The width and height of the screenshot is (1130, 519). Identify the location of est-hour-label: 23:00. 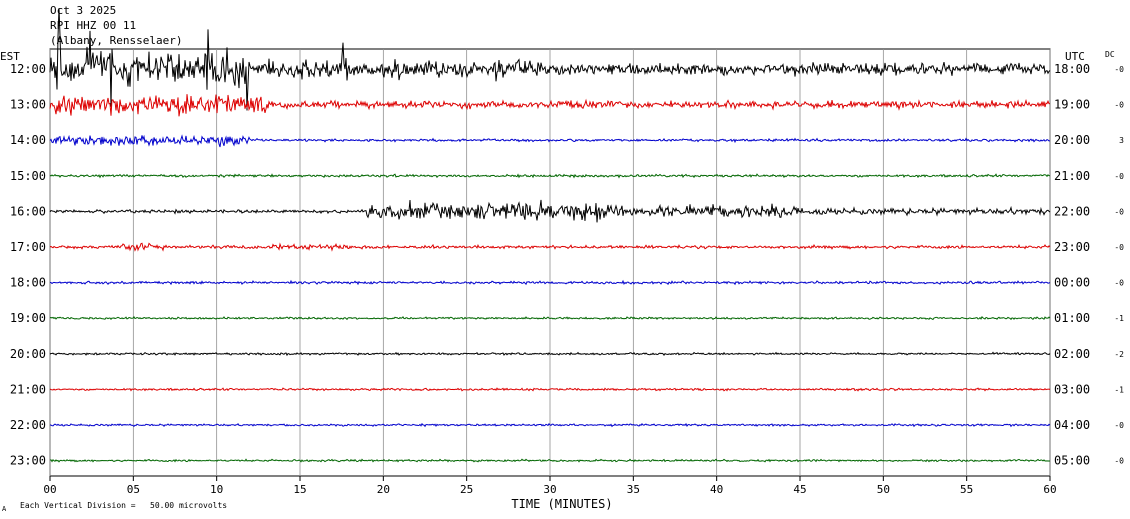
(28, 461).